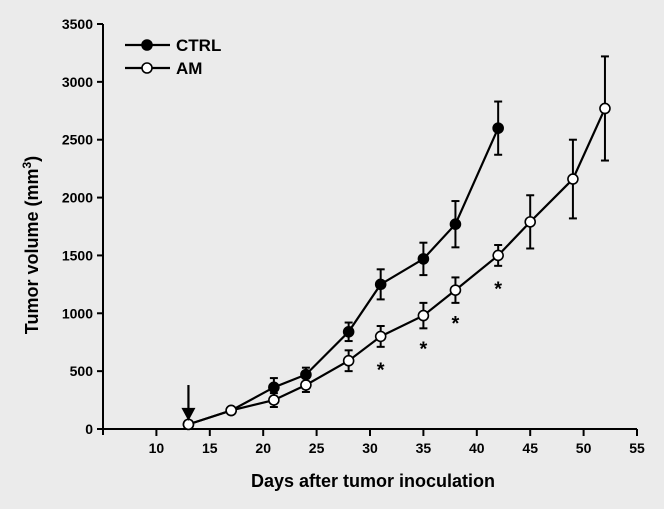 The width and height of the screenshot is (664, 509). I want to click on y-axis-title-close: ), so click(32, 159).